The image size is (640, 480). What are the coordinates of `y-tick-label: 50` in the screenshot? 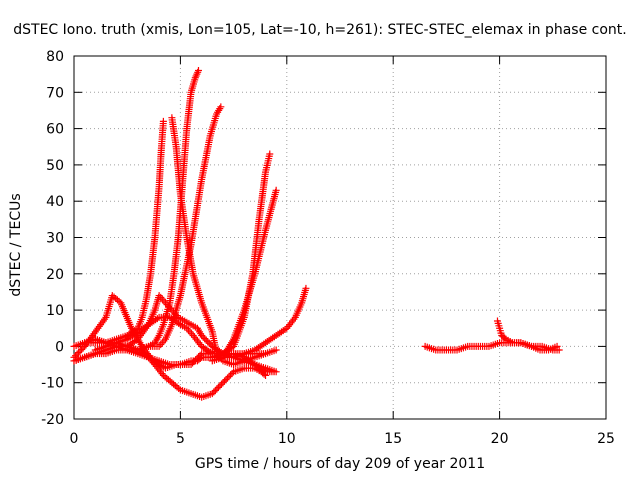 It's located at (55, 166).